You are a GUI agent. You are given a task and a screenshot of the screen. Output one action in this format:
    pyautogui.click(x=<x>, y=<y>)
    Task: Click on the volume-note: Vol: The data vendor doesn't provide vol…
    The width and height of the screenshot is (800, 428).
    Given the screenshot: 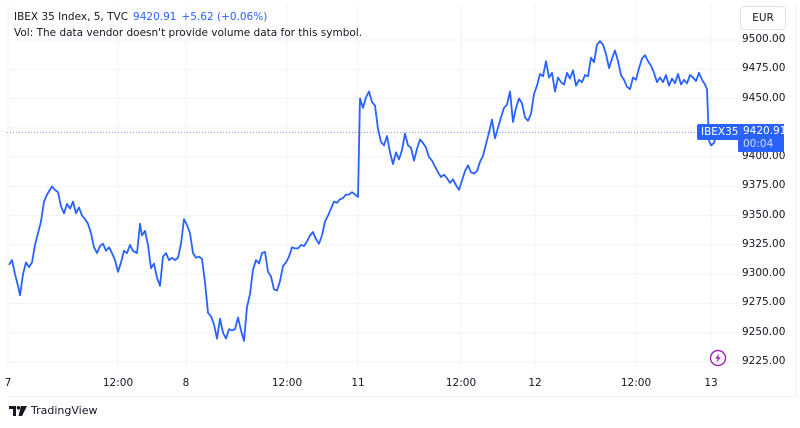 What is the action you would take?
    pyautogui.click(x=188, y=33)
    